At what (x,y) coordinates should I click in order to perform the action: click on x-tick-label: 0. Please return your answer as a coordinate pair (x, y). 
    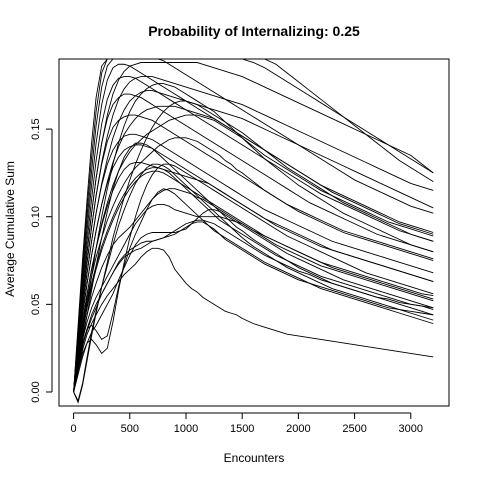
    Looking at the image, I should click on (74, 429).